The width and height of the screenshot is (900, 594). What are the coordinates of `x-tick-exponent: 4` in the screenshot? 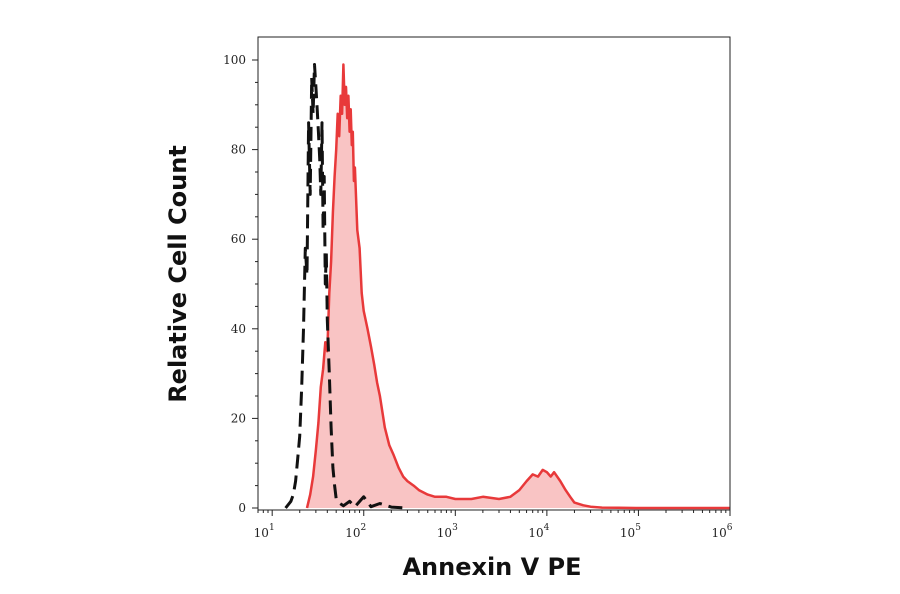 It's located at (547, 528).